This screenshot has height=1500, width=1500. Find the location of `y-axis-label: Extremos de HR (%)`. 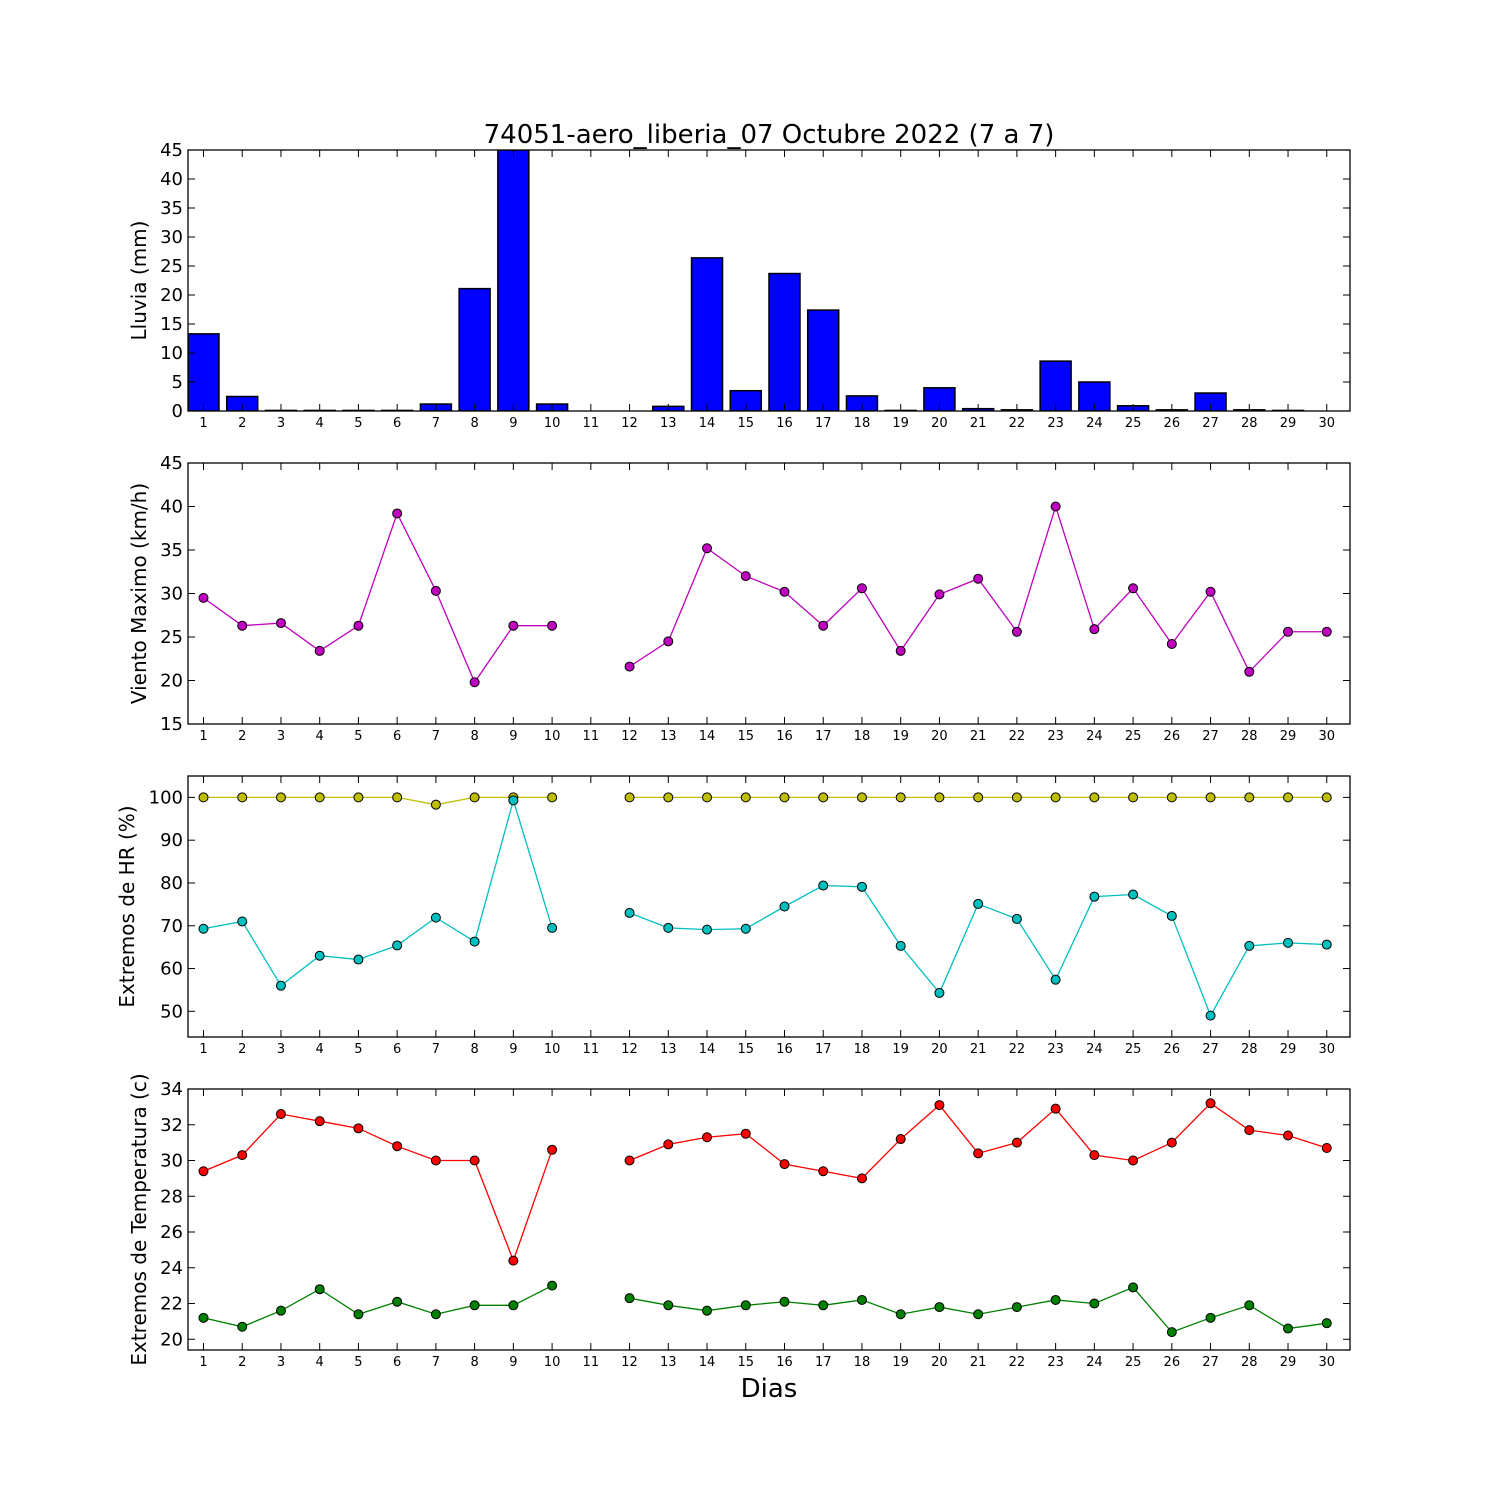

y-axis-label: Extremos de HR (%) is located at coordinates (127, 906).